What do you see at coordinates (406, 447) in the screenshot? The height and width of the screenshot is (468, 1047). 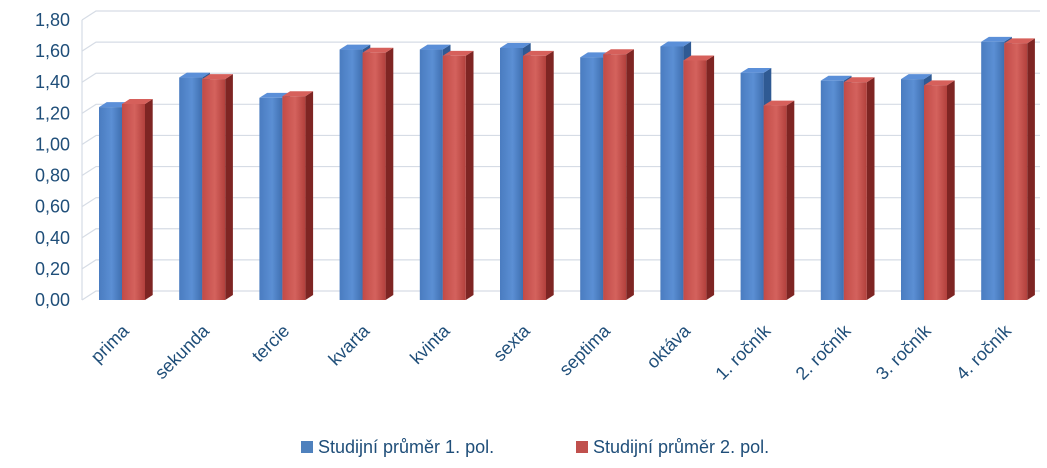 I see `legend-label-series1: Studijní průměr 1. pol.` at bounding box center [406, 447].